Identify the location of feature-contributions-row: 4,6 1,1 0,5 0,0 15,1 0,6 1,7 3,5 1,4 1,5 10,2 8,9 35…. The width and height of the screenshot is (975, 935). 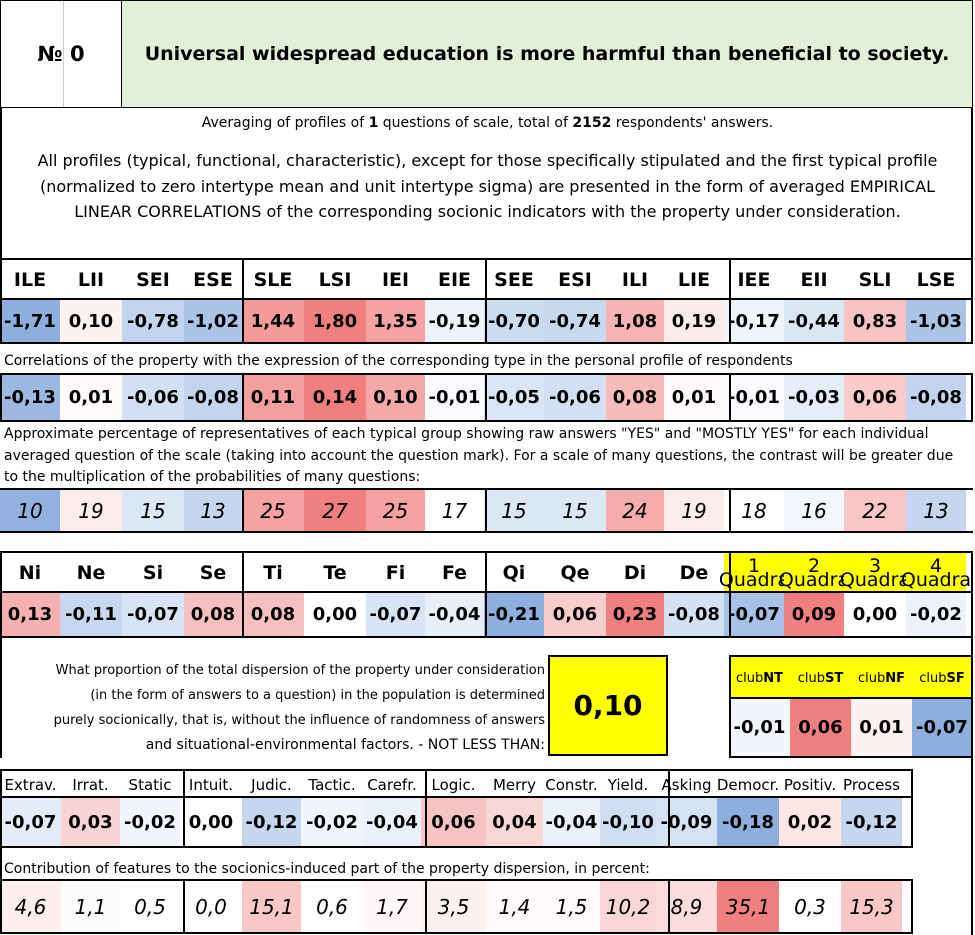
(451, 907).